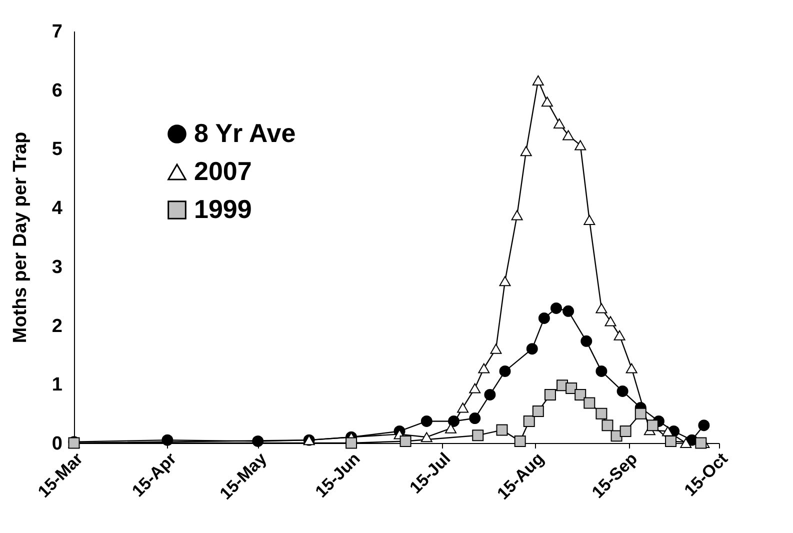 Image resolution: width=793 pixels, height=533 pixels. Describe the element at coordinates (245, 133) in the screenshot. I see `legend-label: 8 Yr Ave` at that location.